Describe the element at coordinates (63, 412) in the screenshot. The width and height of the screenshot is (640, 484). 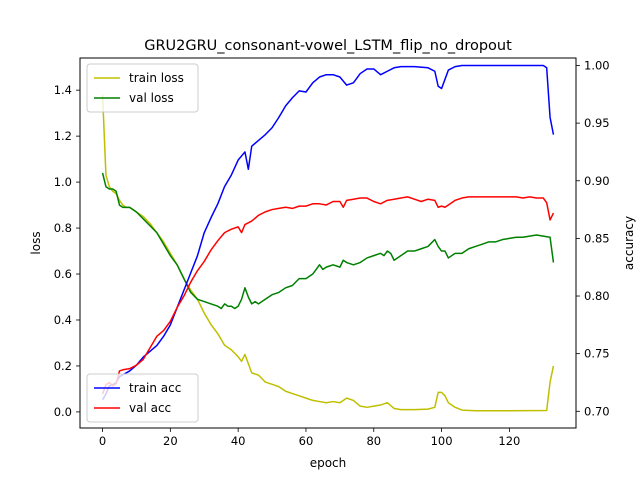
I see `y-left-tick-label: 0.0` at that location.